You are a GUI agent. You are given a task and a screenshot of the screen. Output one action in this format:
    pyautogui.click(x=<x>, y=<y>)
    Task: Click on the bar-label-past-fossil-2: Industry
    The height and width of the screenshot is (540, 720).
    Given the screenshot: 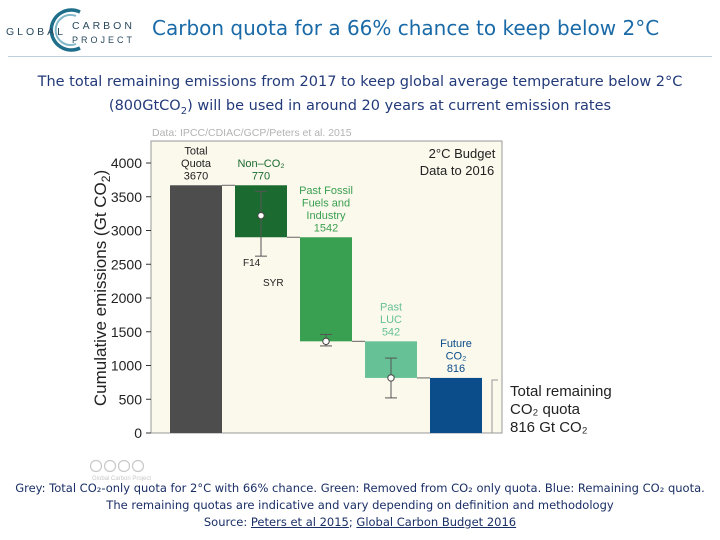 What is the action you would take?
    pyautogui.click(x=326, y=216)
    